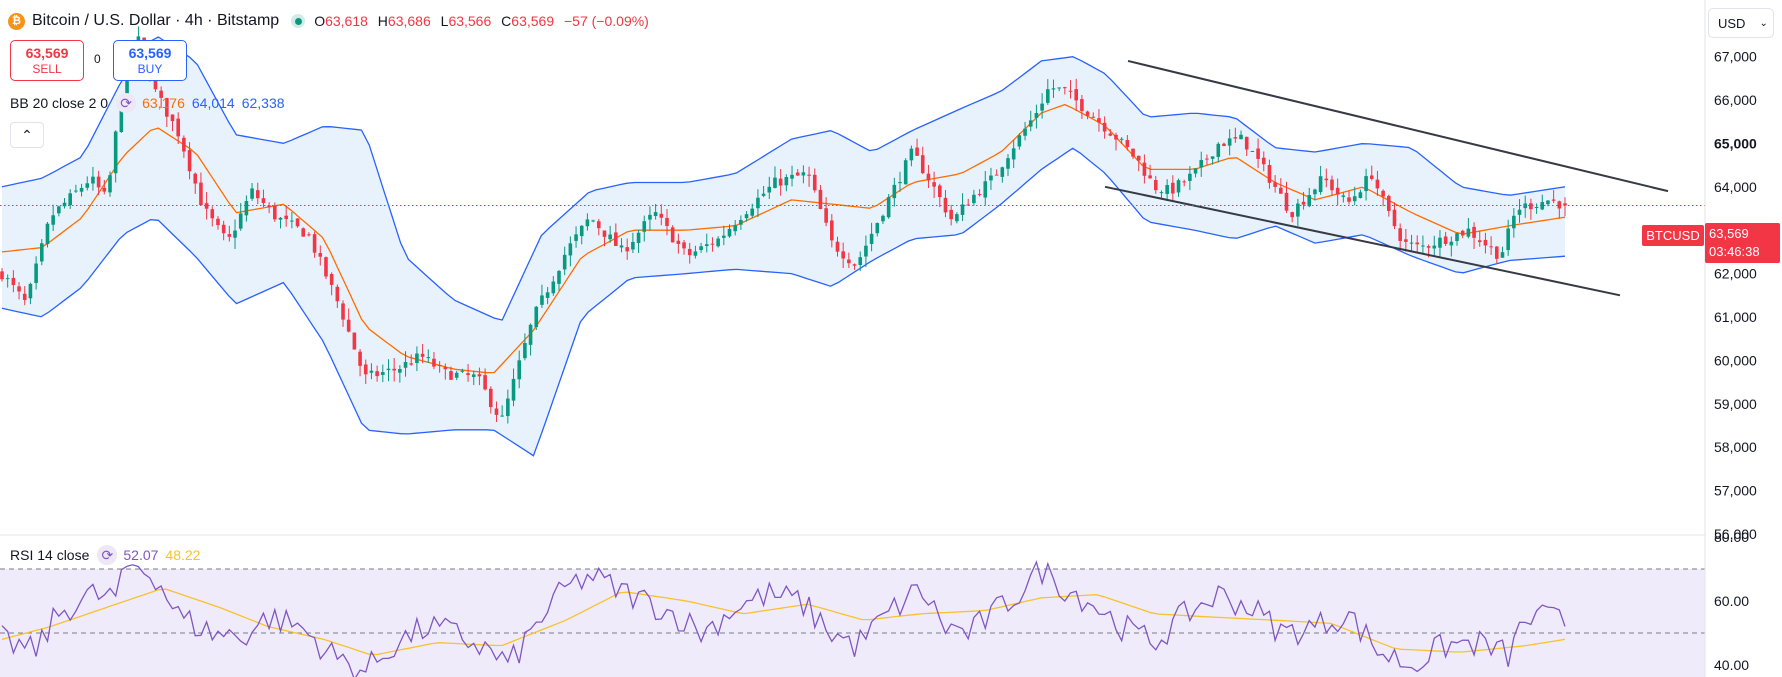  What do you see at coordinates (27, 135) in the screenshot?
I see `chevron-up-icon: ⌃` at bounding box center [27, 135].